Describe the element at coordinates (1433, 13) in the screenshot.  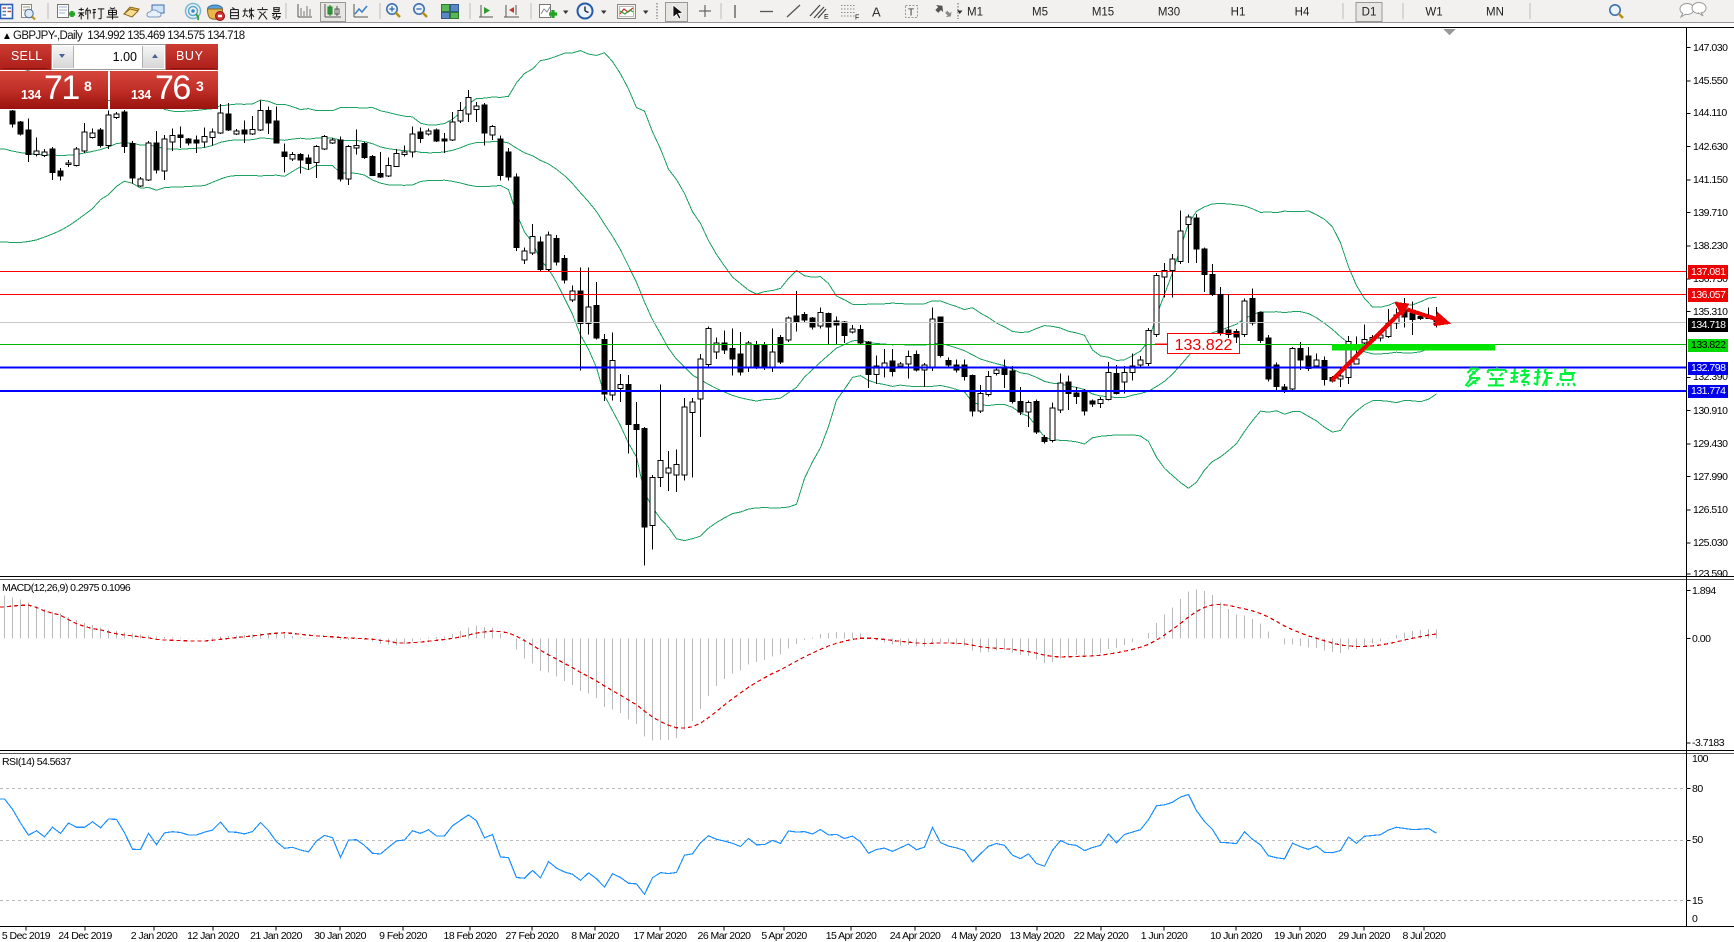
I see `svg-text: W1` at that location.